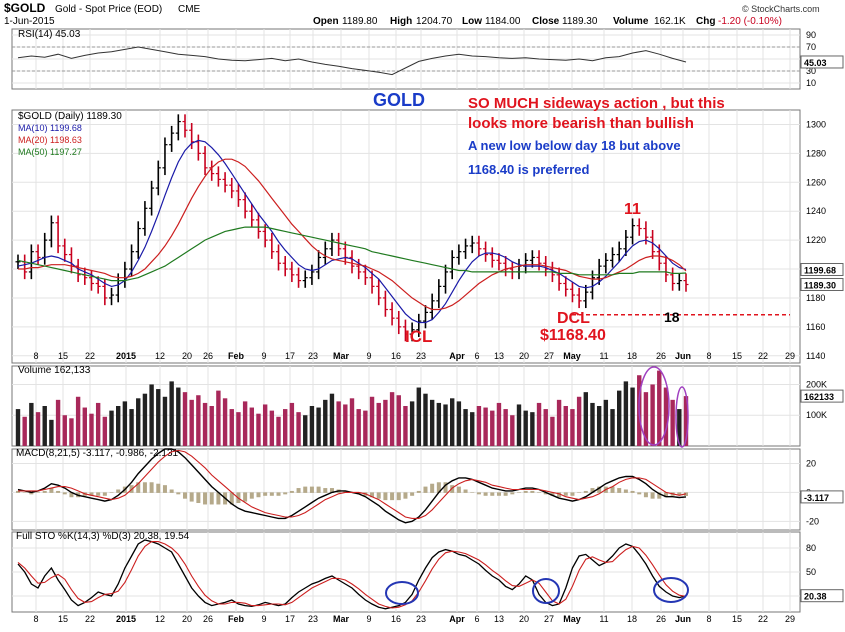 This screenshot has width=845, height=632. What do you see at coordinates (750, 21) in the screenshot?
I see `header-chg: -1.20 (-0.10%)` at bounding box center [750, 21].